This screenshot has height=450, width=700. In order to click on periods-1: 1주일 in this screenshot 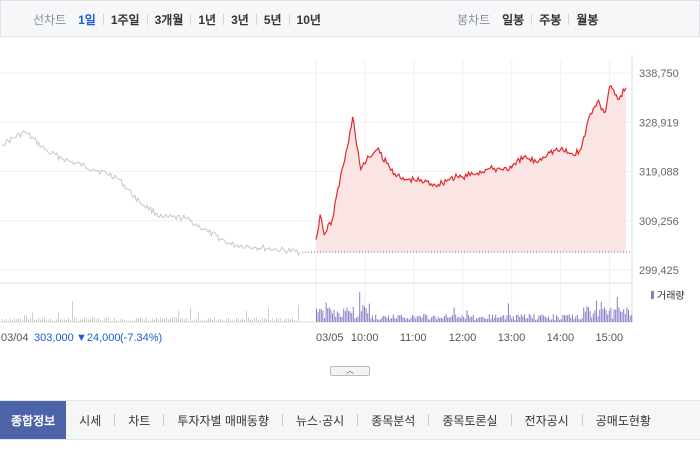, I will do `click(125, 20)`.